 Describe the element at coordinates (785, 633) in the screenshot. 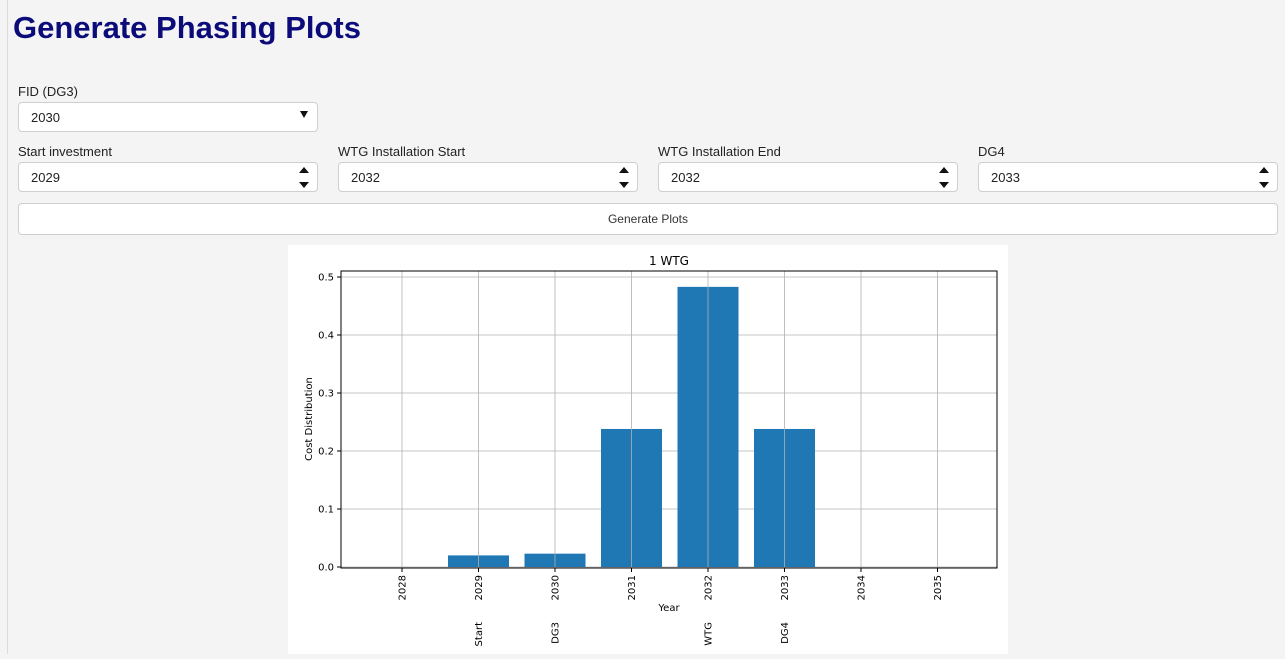

I see `milestone-label-dg4: DG4` at that location.